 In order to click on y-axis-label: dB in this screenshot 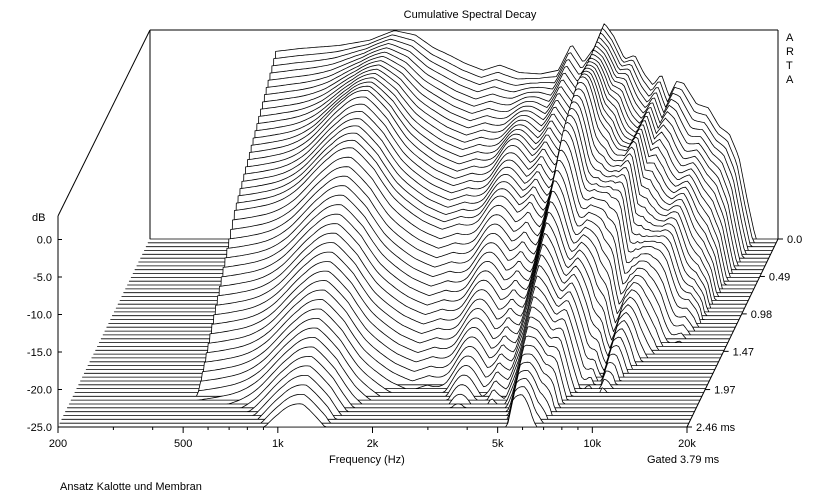, I will do `click(39, 218)`.